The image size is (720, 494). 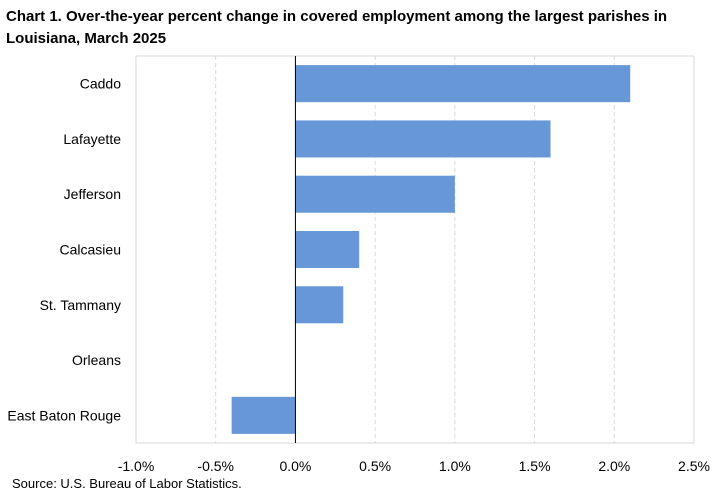 I want to click on x-tick-label: 1.5%, so click(x=535, y=466).